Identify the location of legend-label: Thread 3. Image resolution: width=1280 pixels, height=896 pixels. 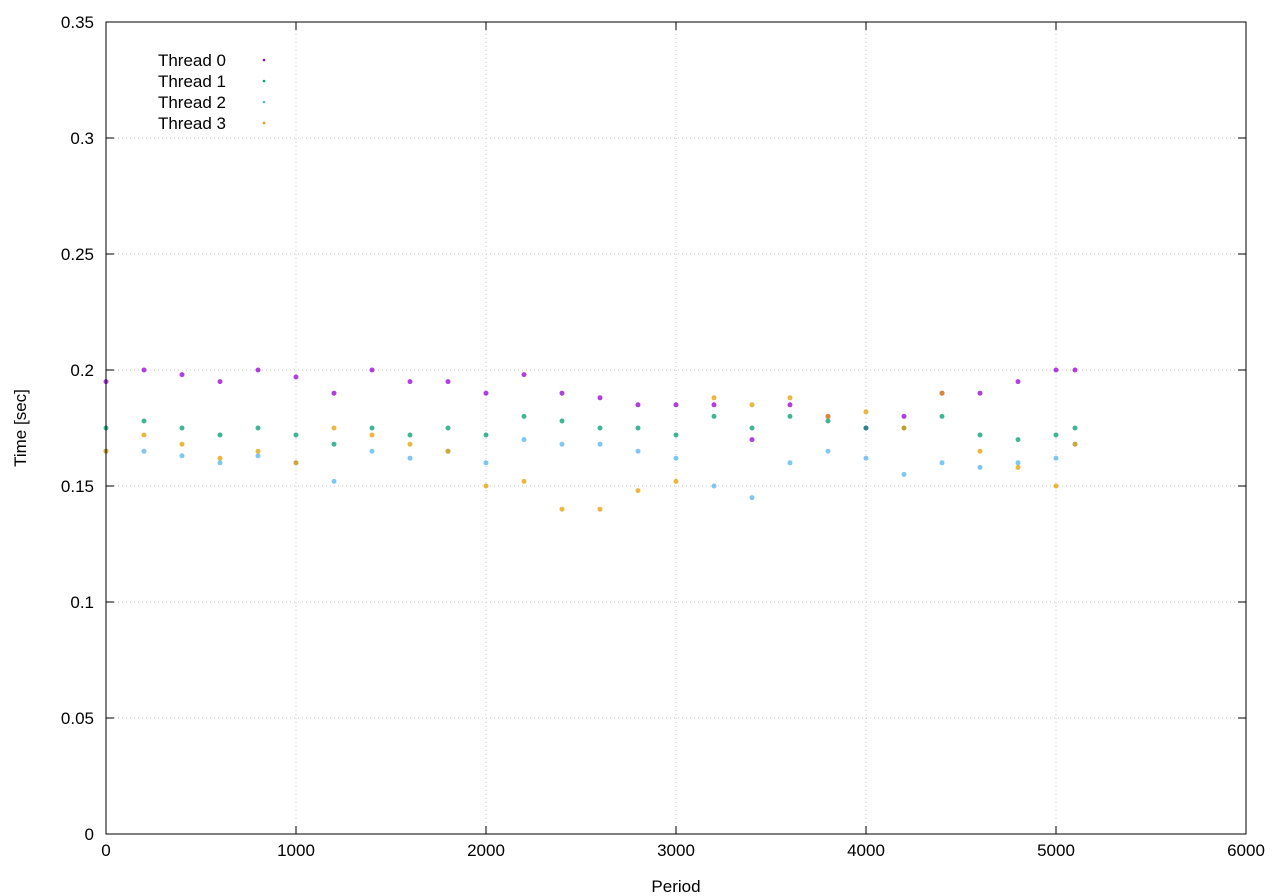
(192, 123).